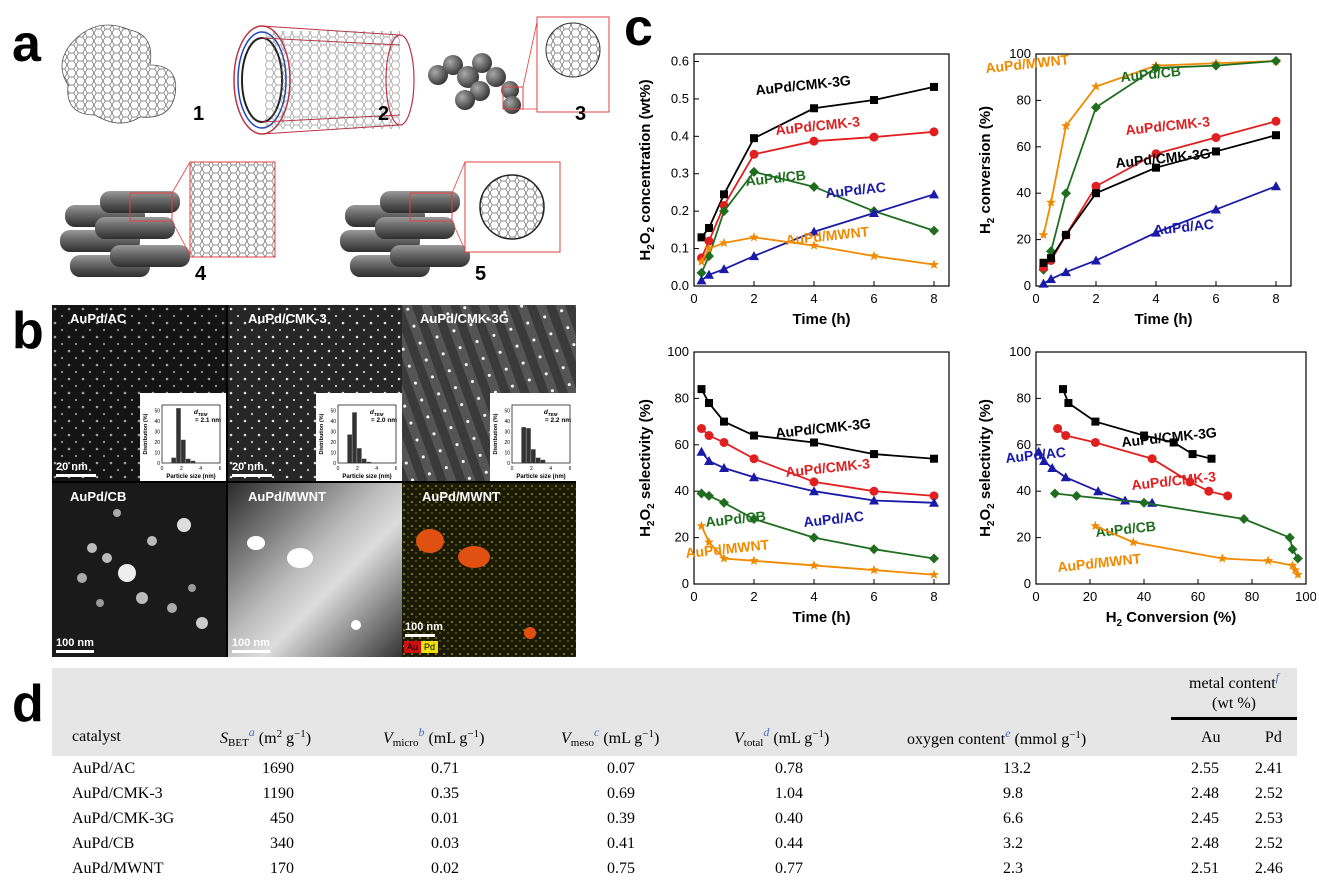 The height and width of the screenshot is (884, 1319). Describe the element at coordinates (519, 65) in the screenshot. I see `structure-3-carbon-black` at that location.